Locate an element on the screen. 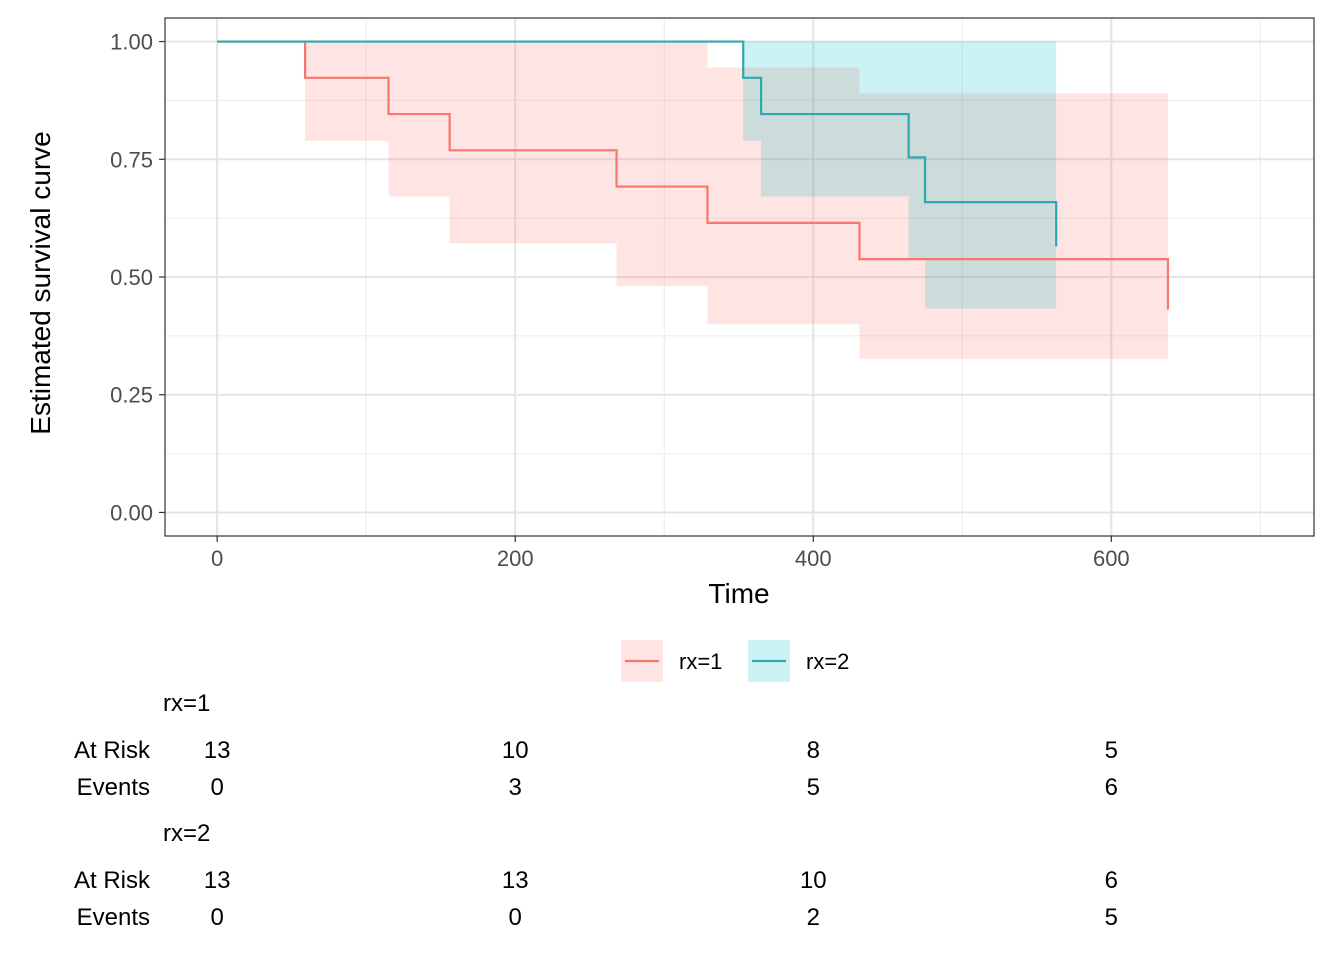 Image resolution: width=1344 pixels, height=960 pixels. risk-events-value: 3 is located at coordinates (515, 787).